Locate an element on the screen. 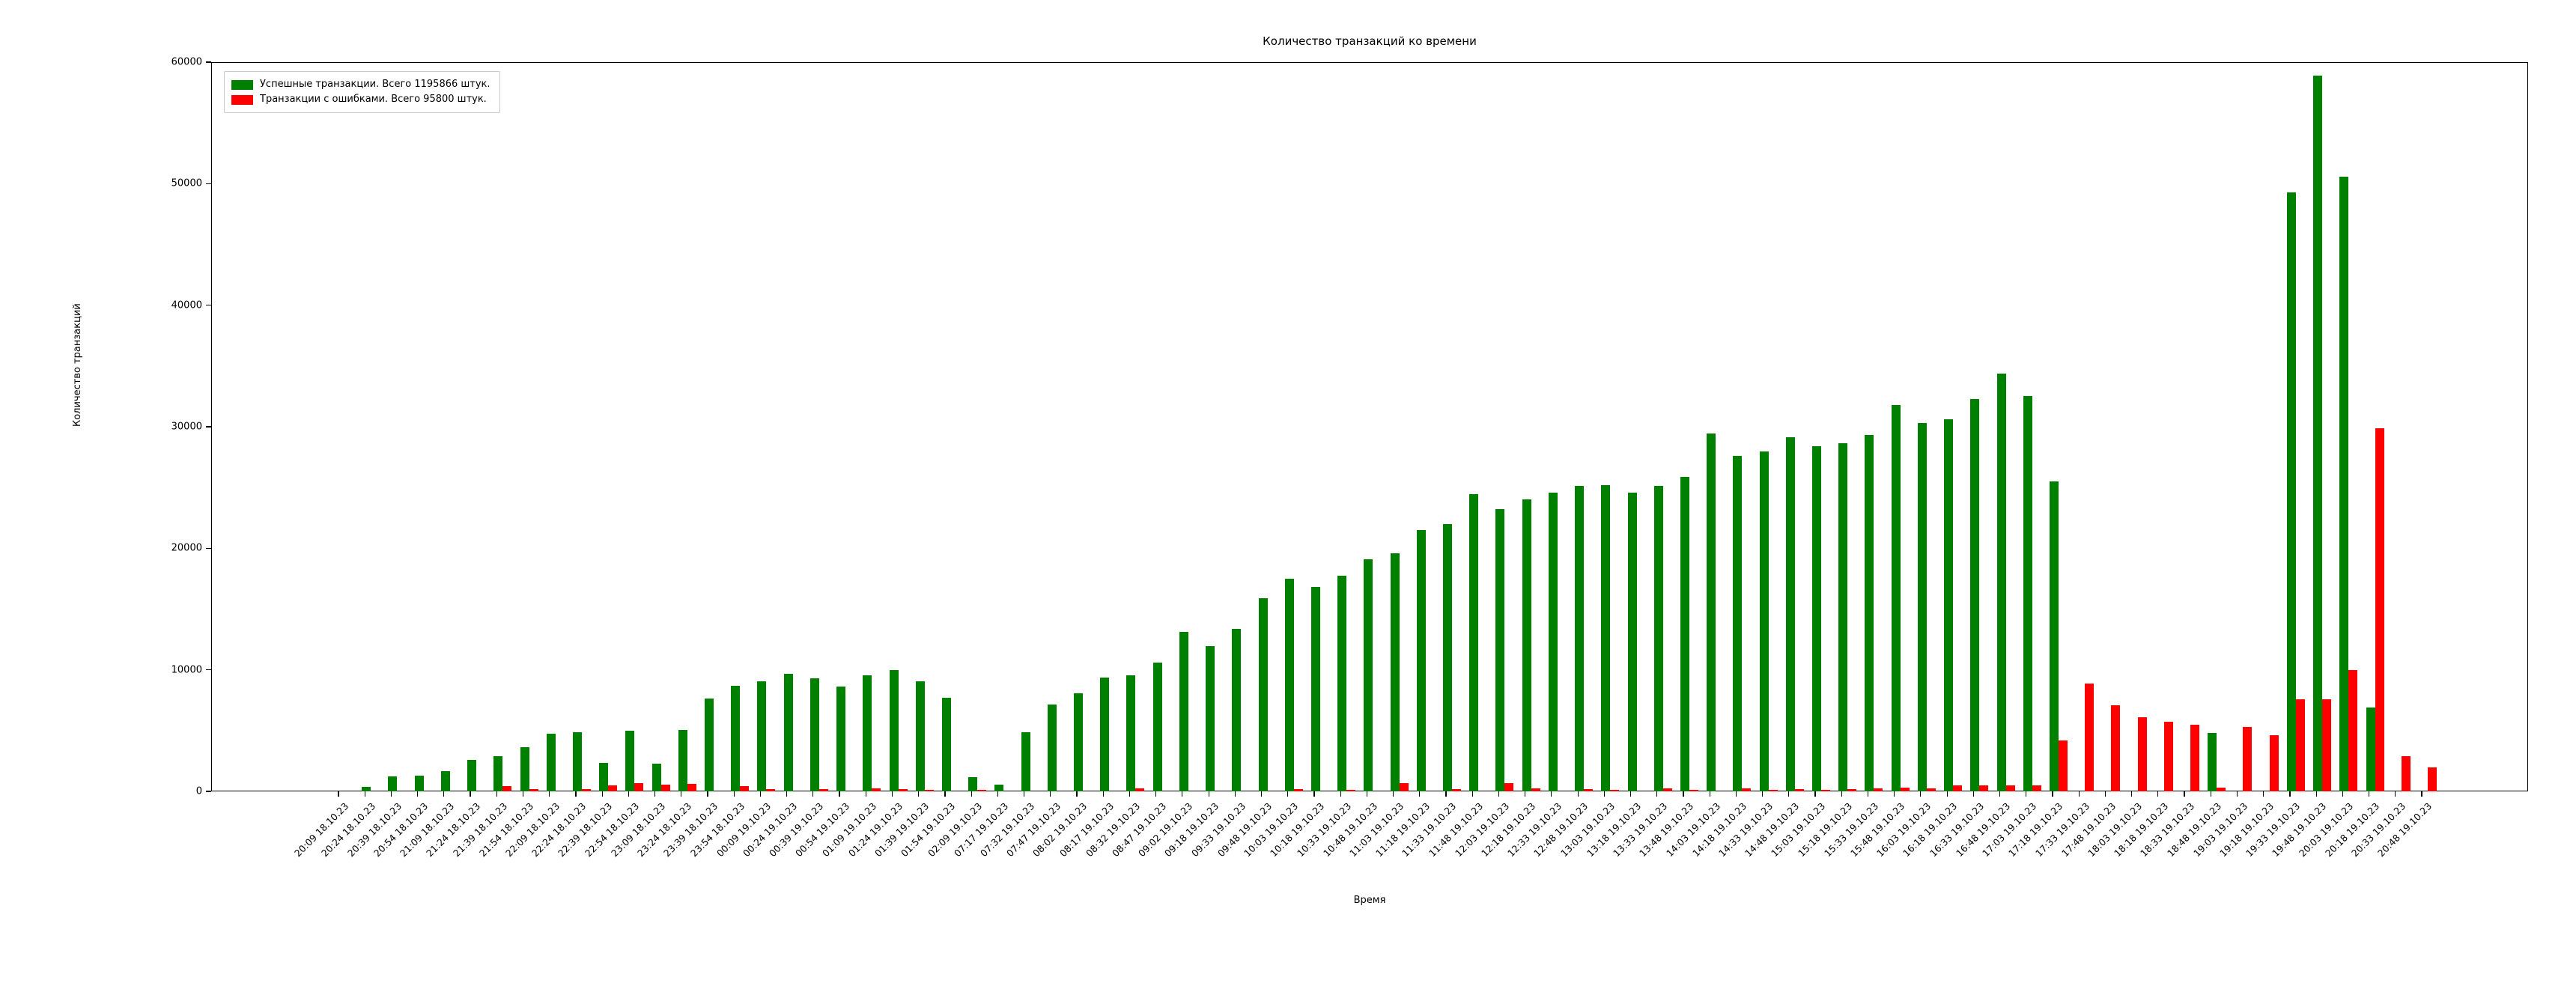 Image resolution: width=2576 pixels, height=1007 pixels. legend-item-error: Транзакции с ошибками. Всего 95800 штук. is located at coordinates (360, 100).